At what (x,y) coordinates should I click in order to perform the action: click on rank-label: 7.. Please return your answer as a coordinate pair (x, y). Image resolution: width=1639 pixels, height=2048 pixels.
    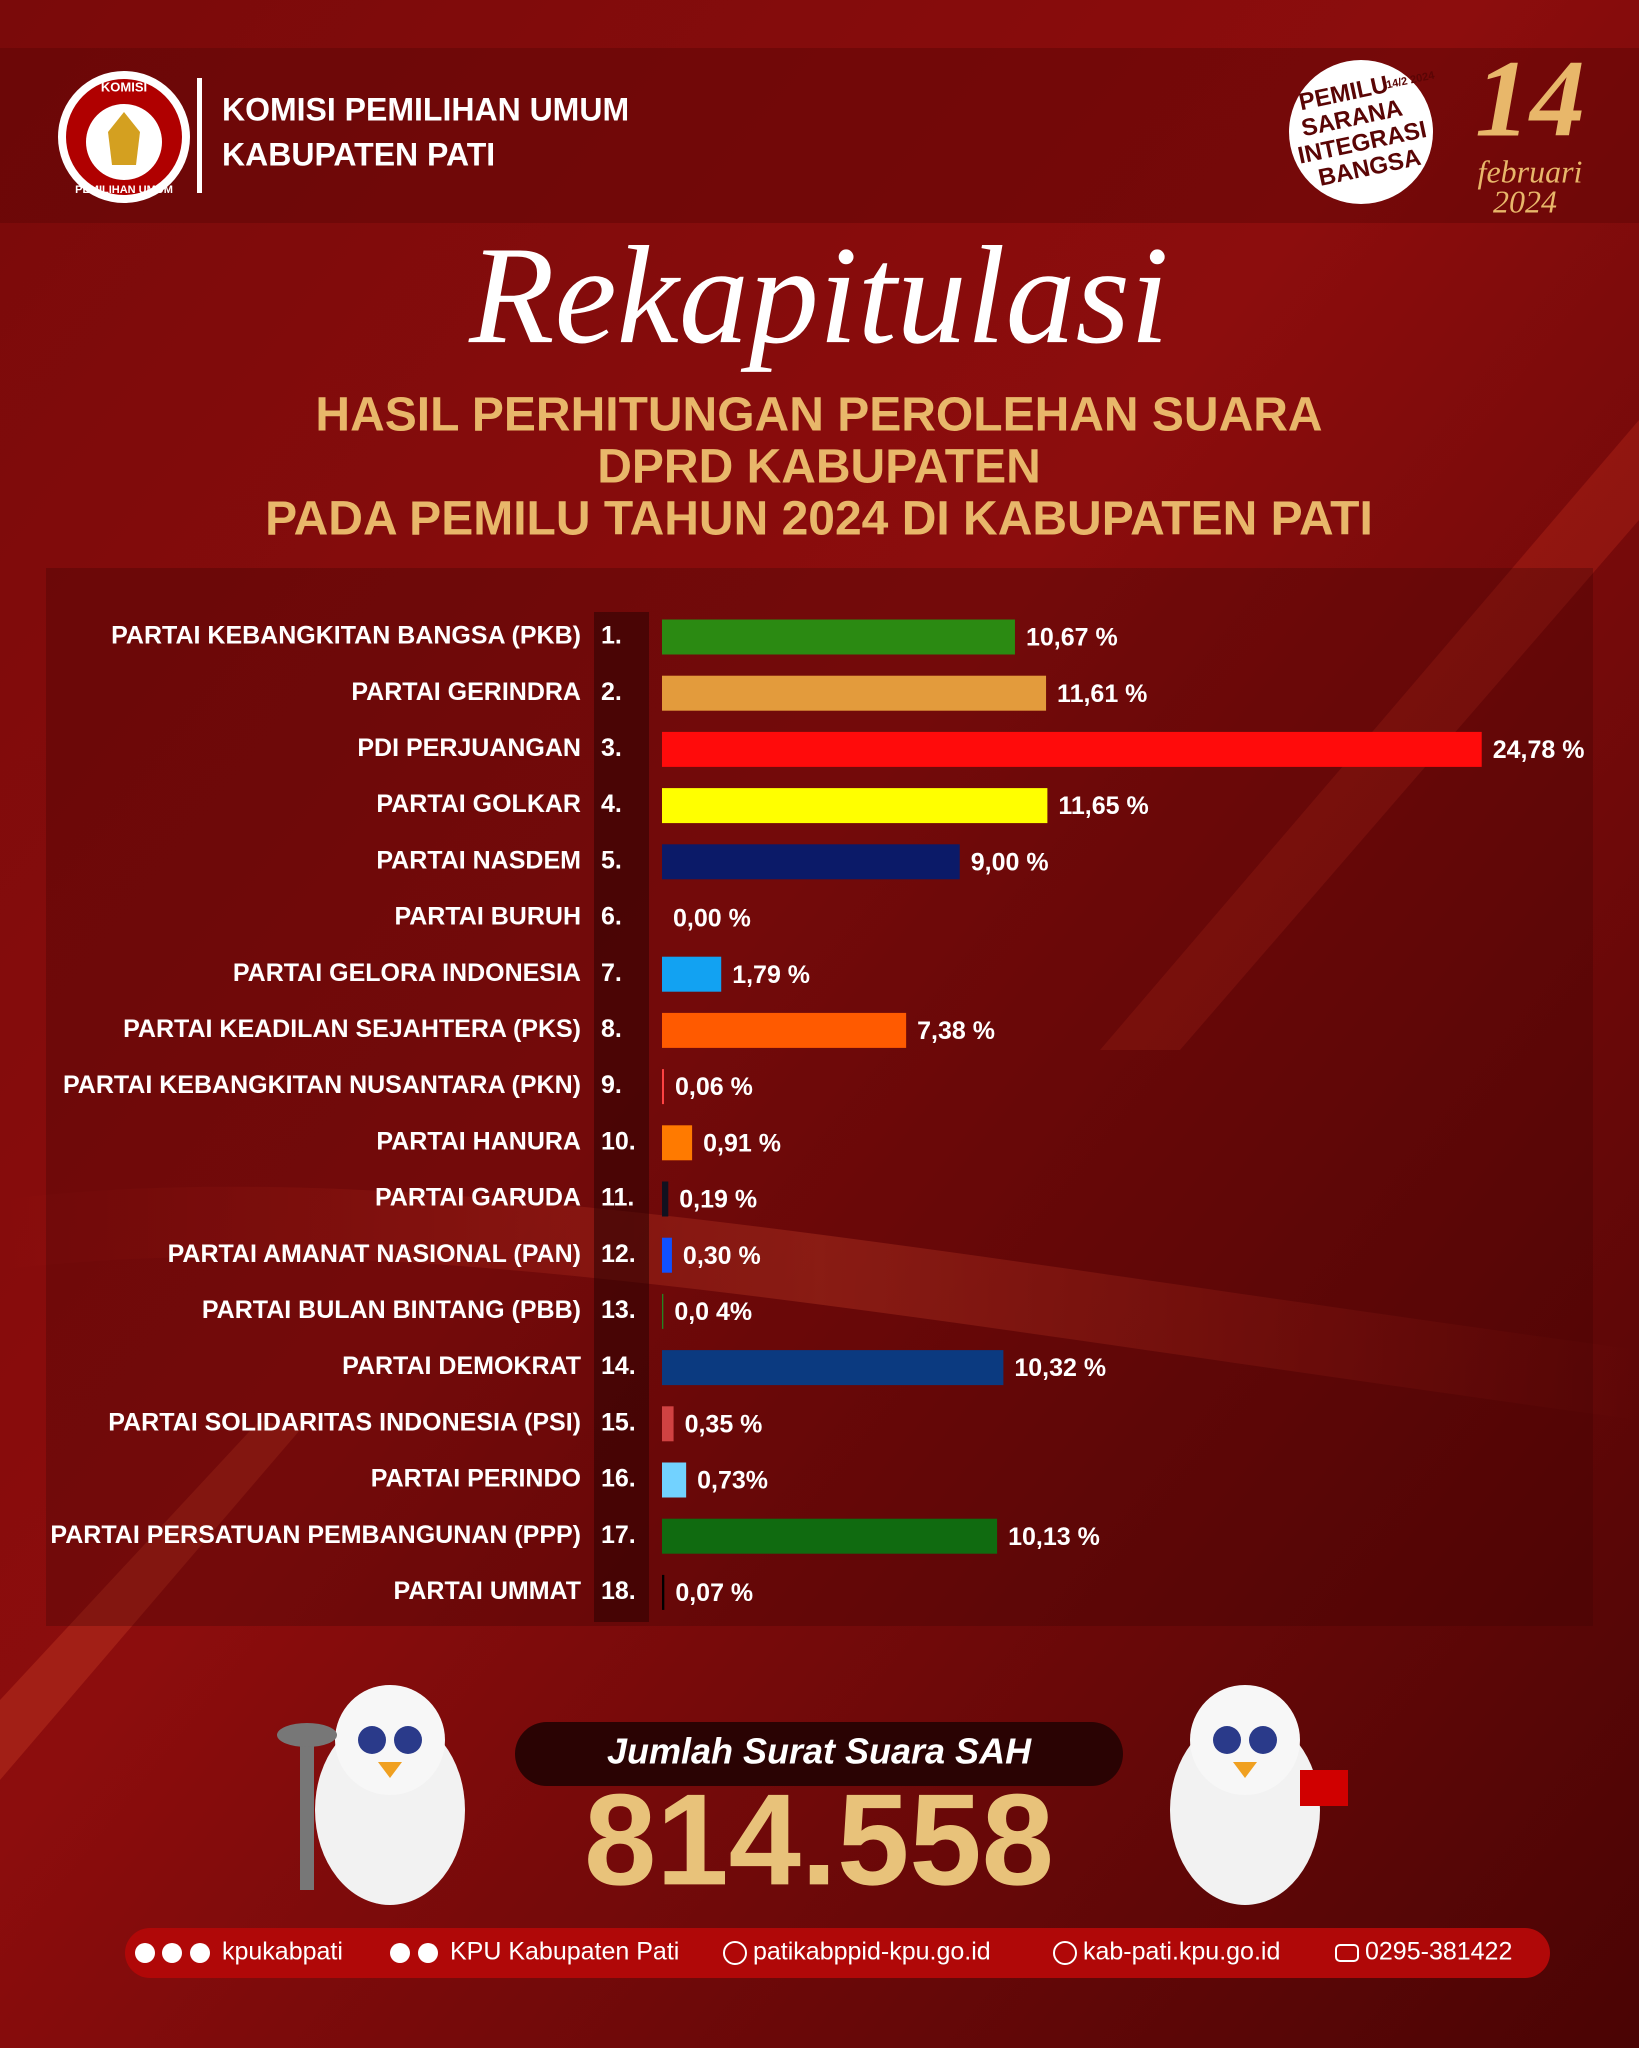
    Looking at the image, I should click on (611, 973).